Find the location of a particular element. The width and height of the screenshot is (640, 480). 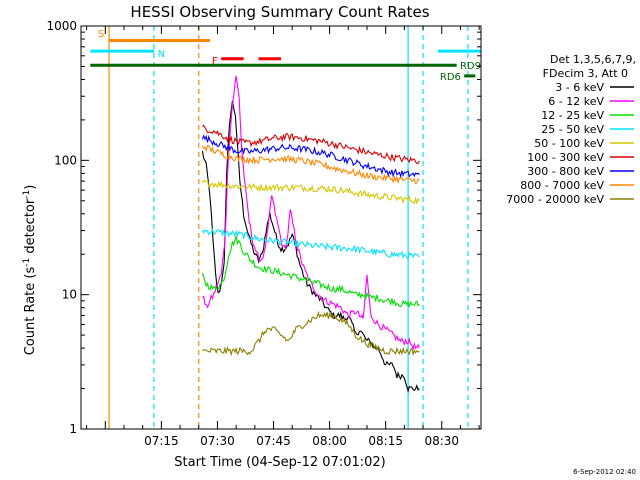

x-tick-label: 07:30 is located at coordinates (217, 441).